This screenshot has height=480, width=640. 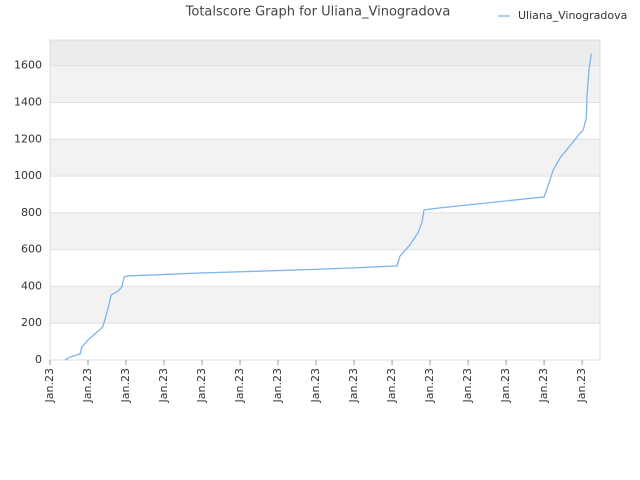 What do you see at coordinates (31, 212) in the screenshot?
I see `y-tick-label: 800` at bounding box center [31, 212].